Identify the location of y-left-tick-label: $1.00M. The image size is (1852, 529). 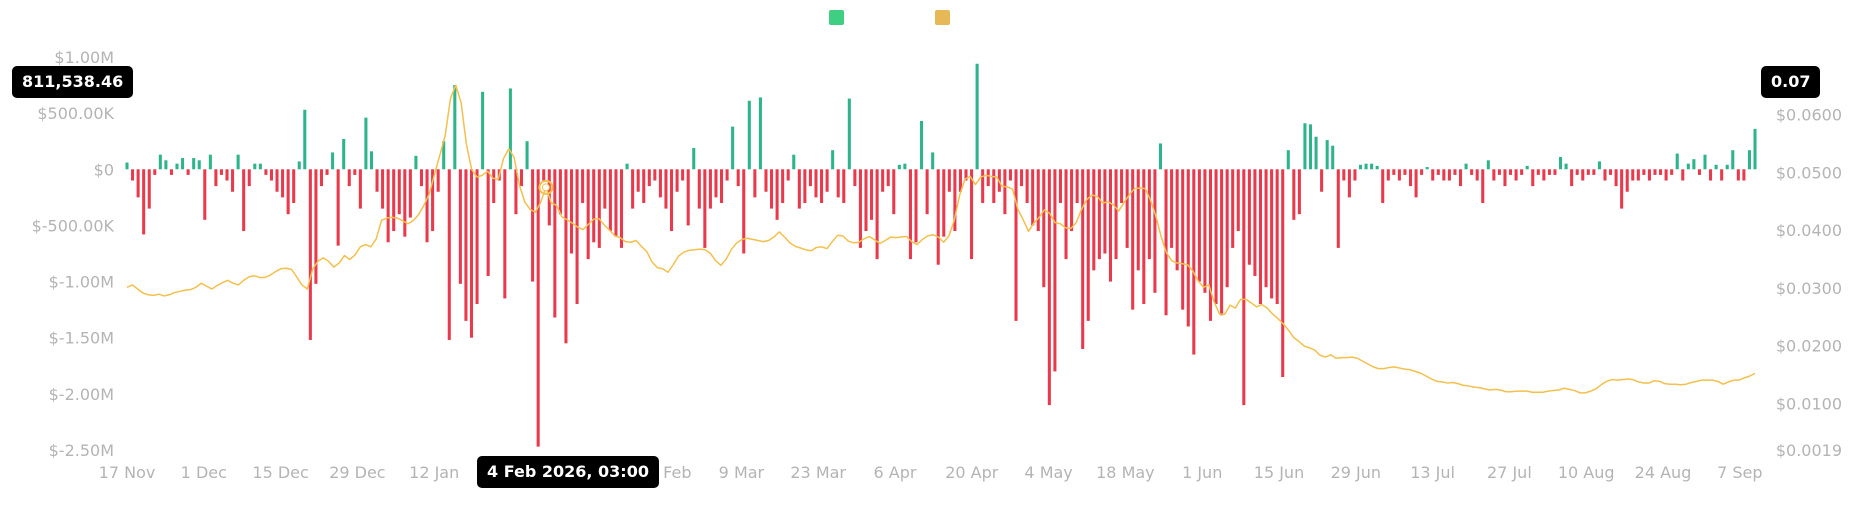
(84, 57).